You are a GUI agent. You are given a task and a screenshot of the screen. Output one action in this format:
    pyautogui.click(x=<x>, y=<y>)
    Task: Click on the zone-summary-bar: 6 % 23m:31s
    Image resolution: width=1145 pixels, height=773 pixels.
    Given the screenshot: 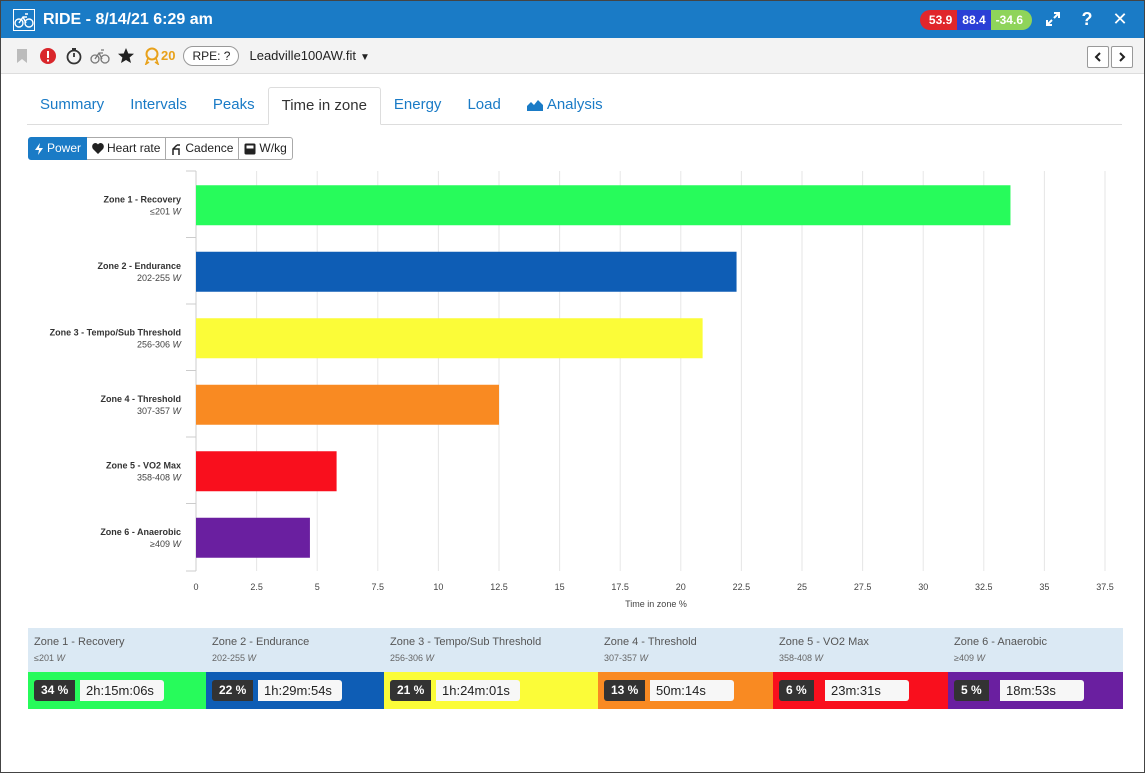 What is the action you would take?
    pyautogui.click(x=860, y=690)
    